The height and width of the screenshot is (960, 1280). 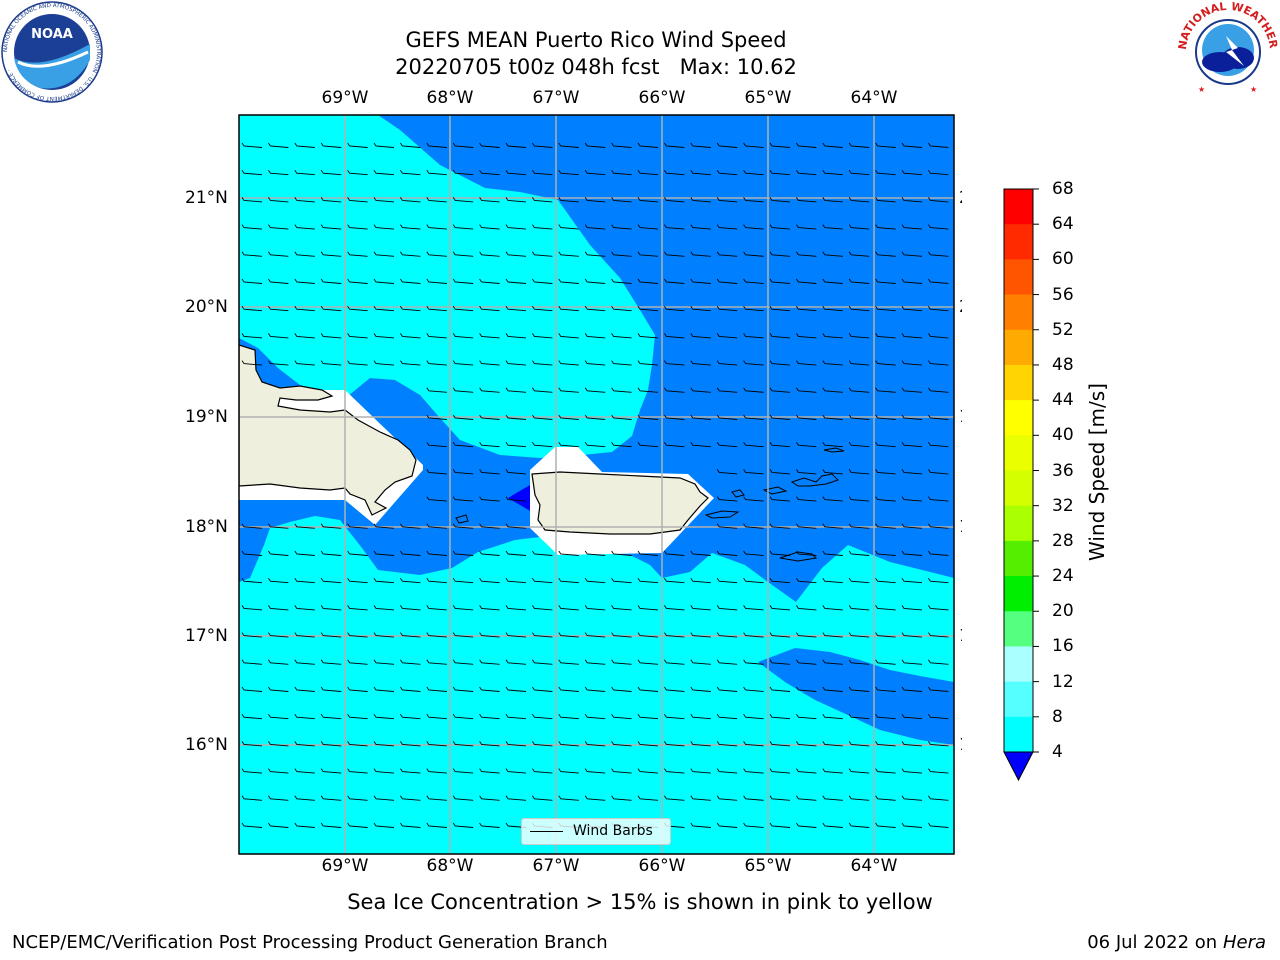 I want to click on island-culebra, so click(x=738, y=493).